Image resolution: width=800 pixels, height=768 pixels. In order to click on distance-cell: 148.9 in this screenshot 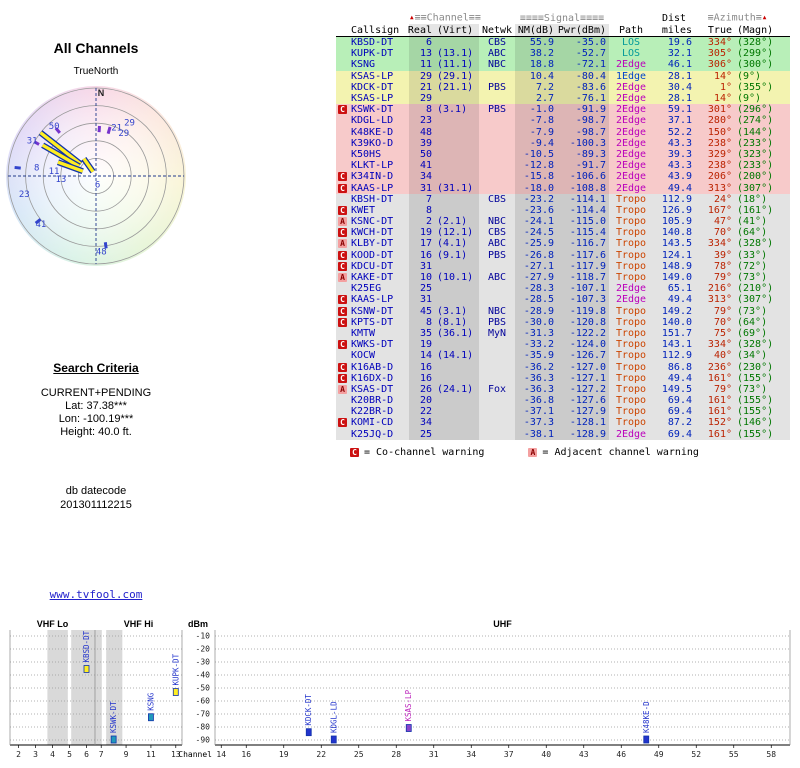, I will do `click(676, 266)`.